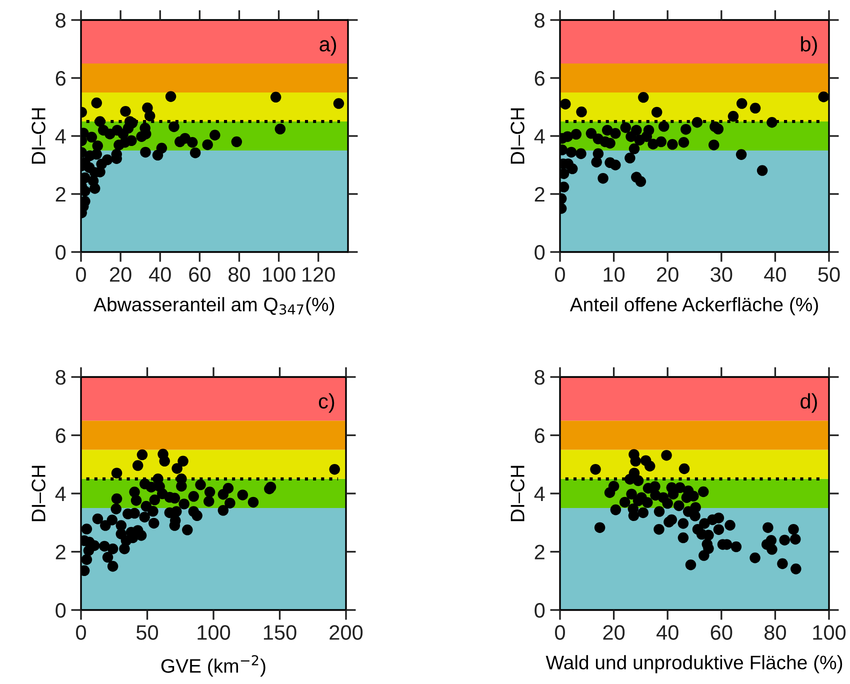 The width and height of the screenshot is (850, 684). Describe the element at coordinates (214, 306) in the screenshot. I see `x-axis-title: Abwasseranteil am Q$_{347}$(%)` at that location.